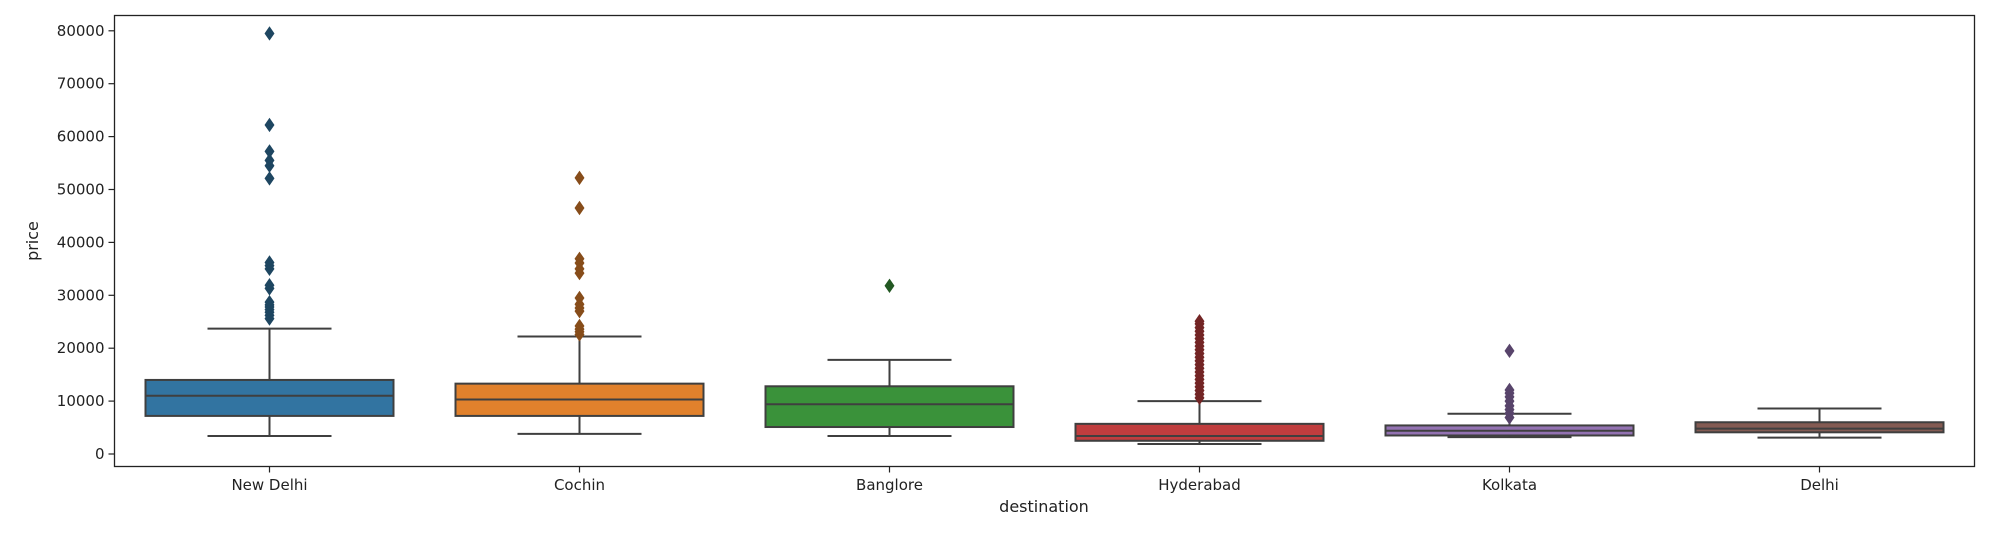 The image size is (1998, 560). What do you see at coordinates (81, 190) in the screenshot?
I see `y-tick-label: 50000` at bounding box center [81, 190].